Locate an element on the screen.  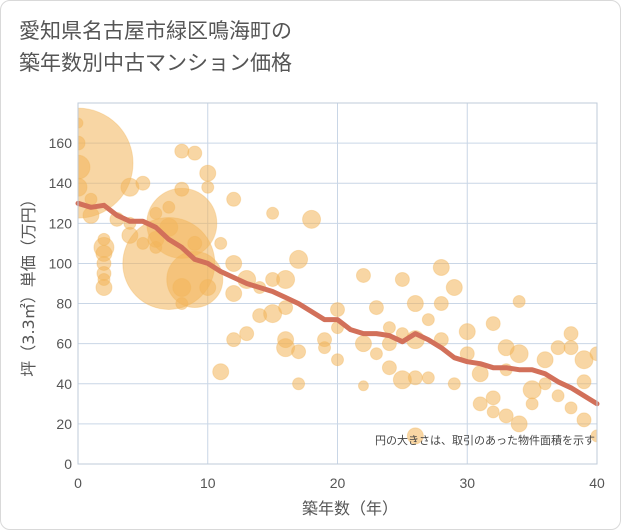
x-axis-title: 築年数（年） is located at coordinates (350, 508).